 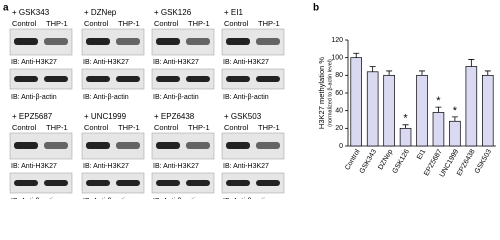 What do you see at coordinates (330, 93) in the screenshot?
I see `y-axis-sublabel: (normalized to β-actin level)` at bounding box center [330, 93].